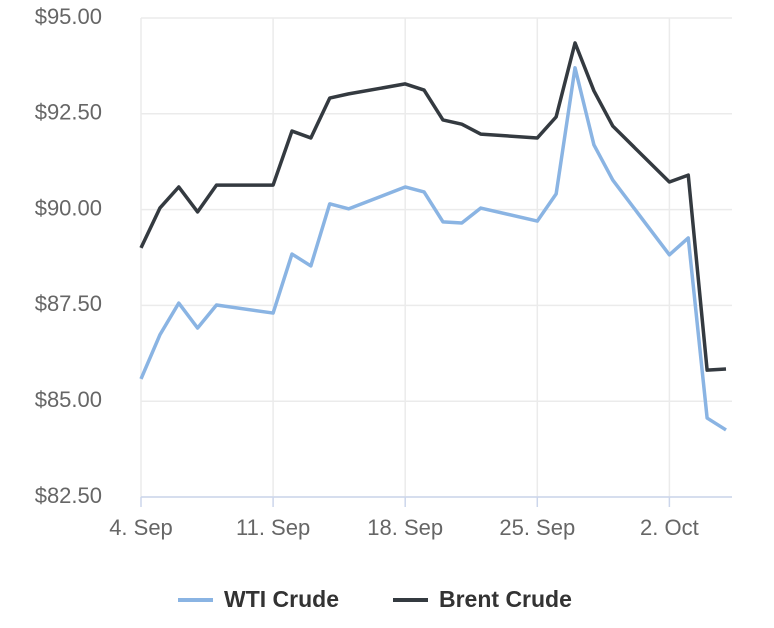 The image size is (774, 628). I want to click on y-tick-label: $95.00, so click(68, 16).